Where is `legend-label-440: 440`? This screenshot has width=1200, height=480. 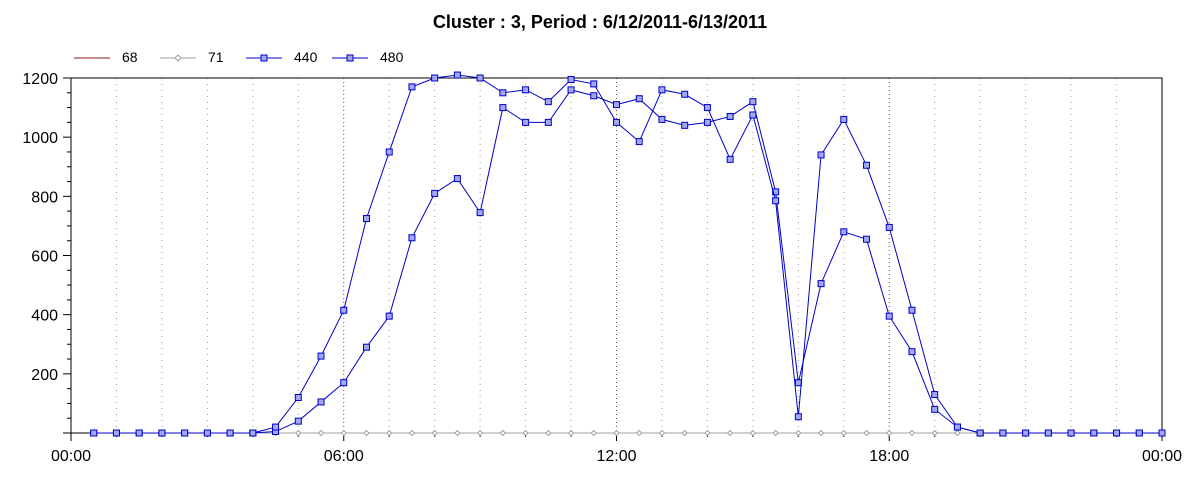
legend-label-440: 440 is located at coordinates (306, 57).